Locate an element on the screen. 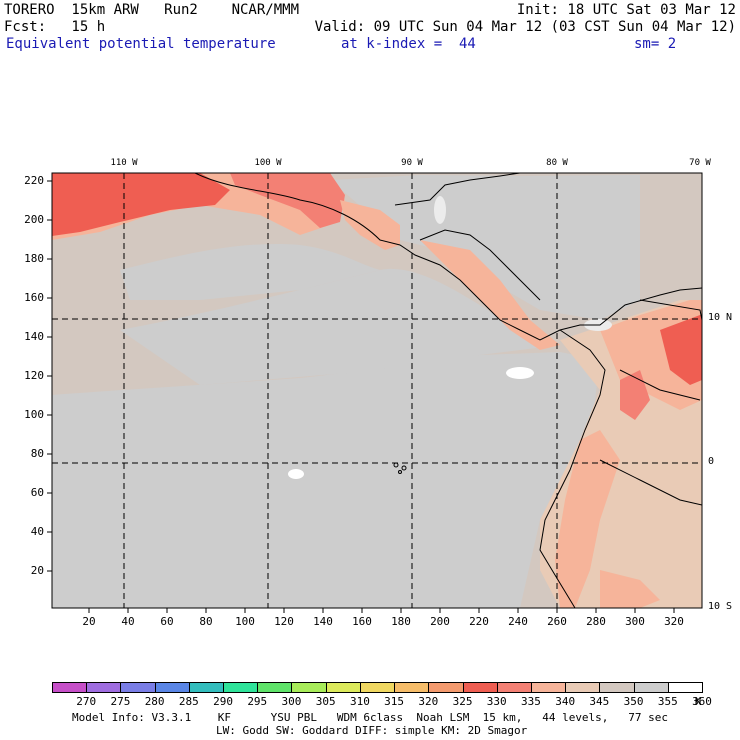 The height and width of the screenshot is (740, 740). colorbar-label: 305 is located at coordinates (325, 701).